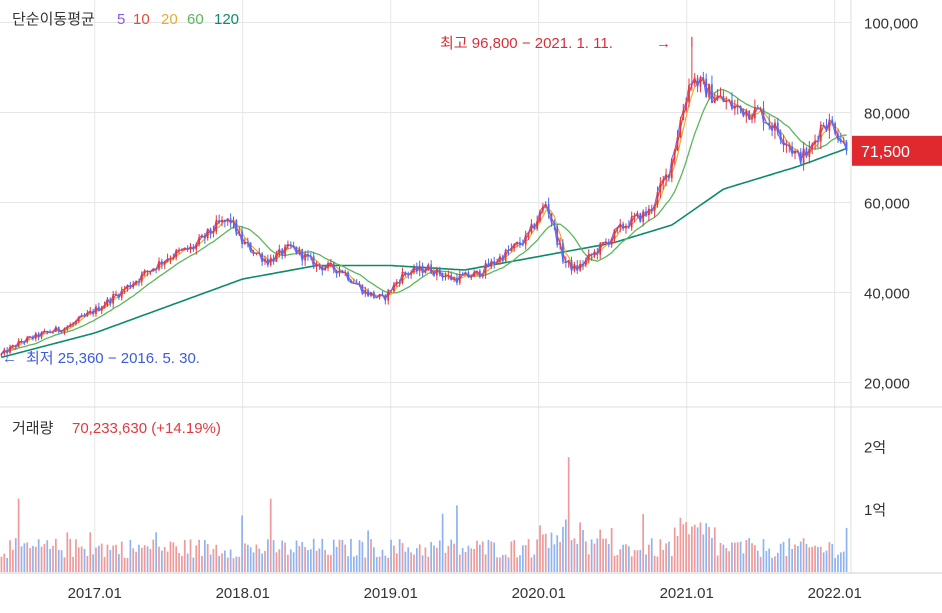 The width and height of the screenshot is (942, 613). I want to click on low-note: 최저 25,360 − 2016. 5. 30., so click(113, 358).